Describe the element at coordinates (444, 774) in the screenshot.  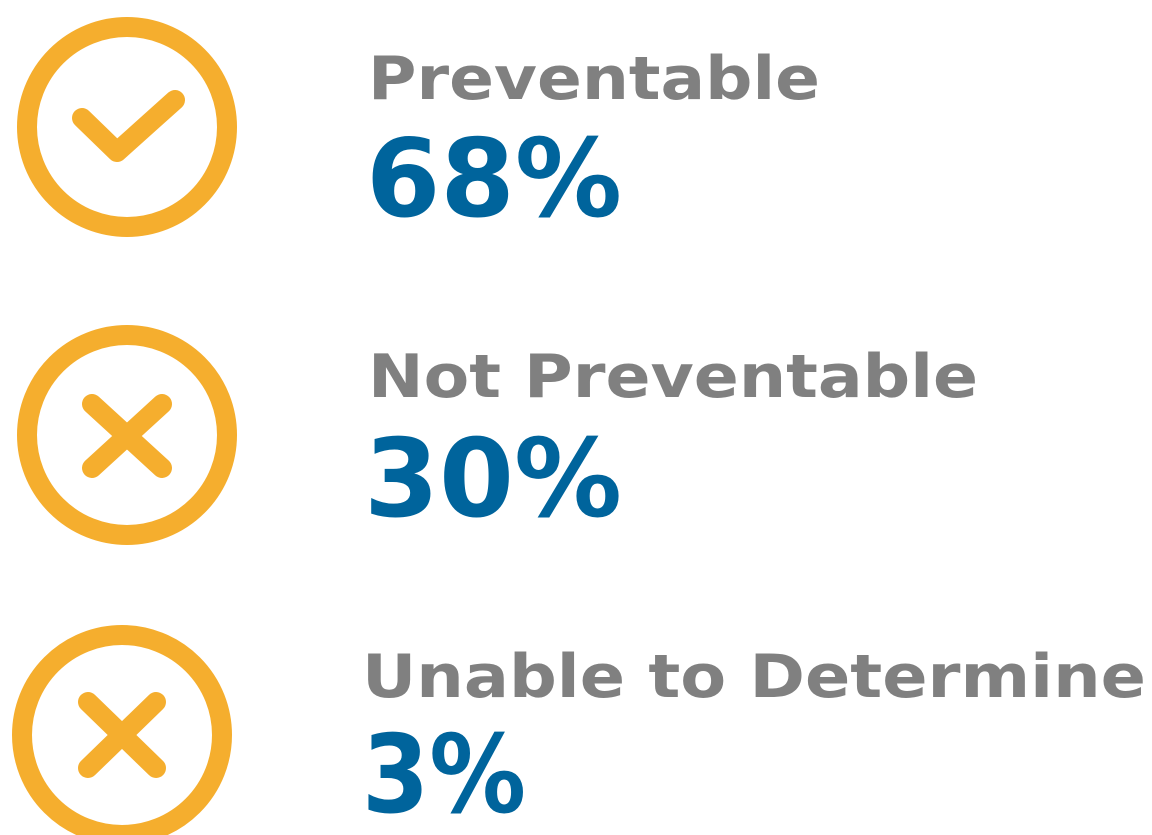
I see `item-value: 3%` at that location.